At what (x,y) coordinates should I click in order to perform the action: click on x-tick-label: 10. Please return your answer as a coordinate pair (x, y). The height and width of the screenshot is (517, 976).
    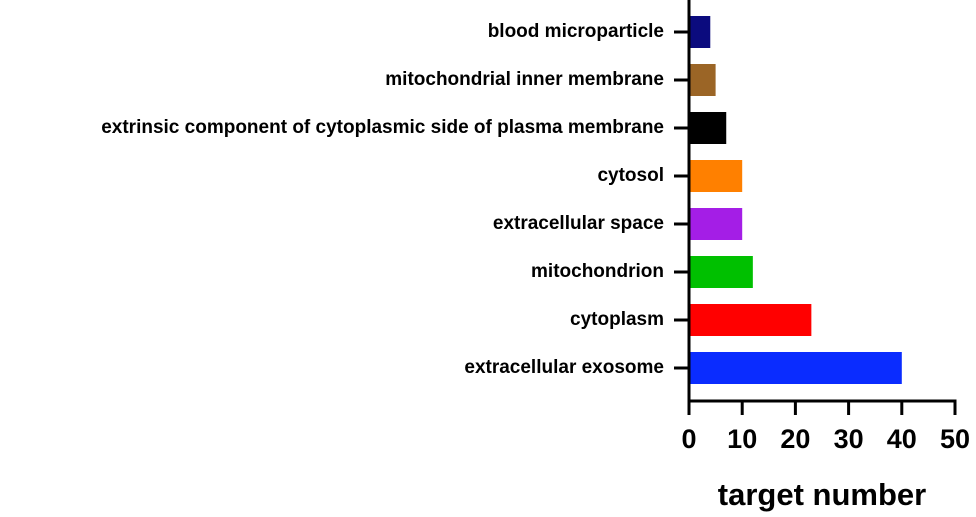
    Looking at the image, I should click on (742, 439).